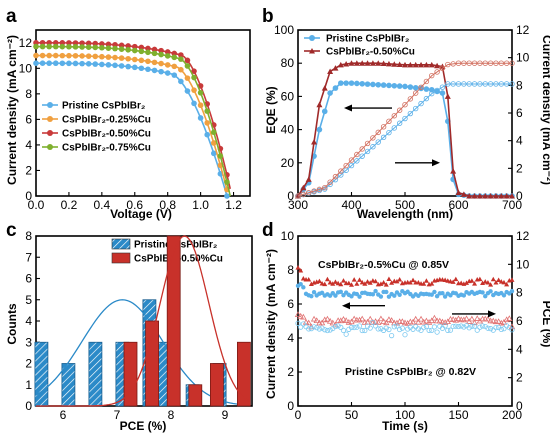  What do you see at coordinates (121, 244) in the screenshot?
I see `panel-c-legend-swatch` at bounding box center [121, 244].